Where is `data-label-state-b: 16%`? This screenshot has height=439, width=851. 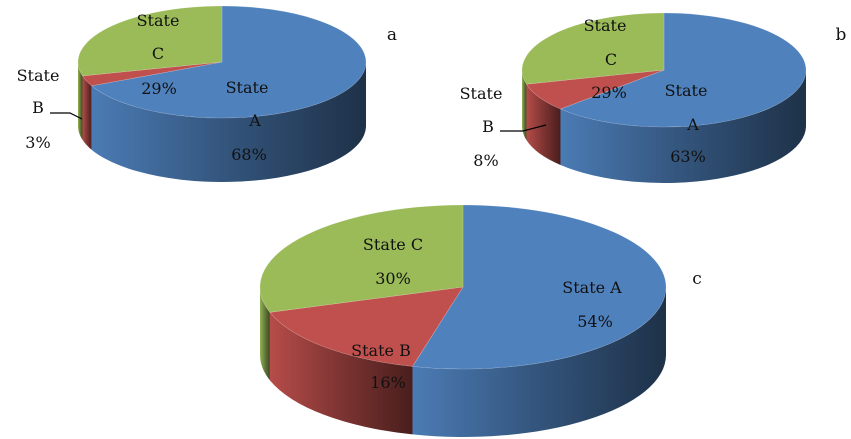 data-label-state-b: 16% is located at coordinates (388, 382).